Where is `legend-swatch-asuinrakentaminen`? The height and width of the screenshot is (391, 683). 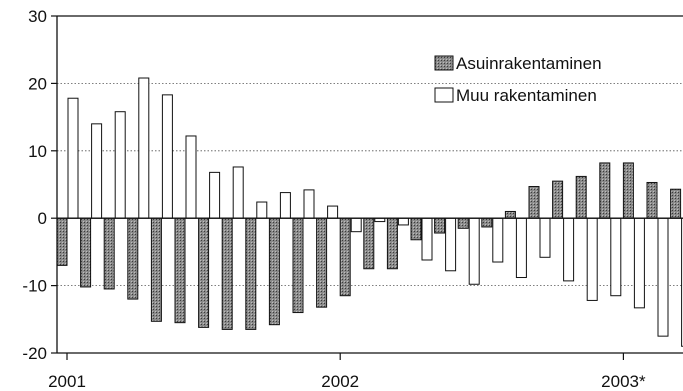 legend-swatch-asuinrakentaminen is located at coordinates (444, 63).